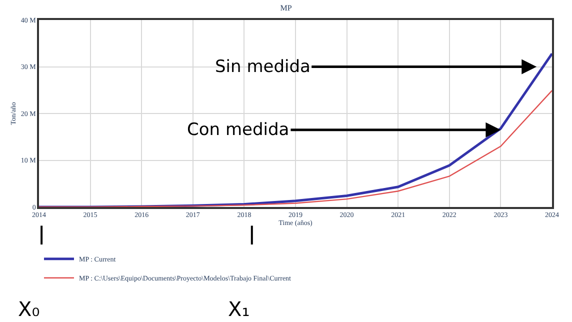 The width and height of the screenshot is (572, 322). I want to click on annotation: Sin medida, so click(262, 67).